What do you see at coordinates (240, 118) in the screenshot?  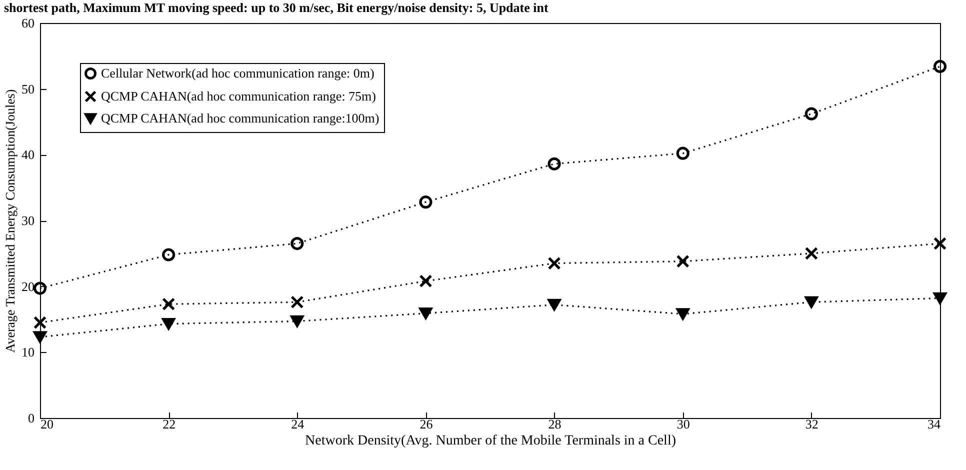 I see `legend-label: QCMP CAHAN(ad hoc communication range:100m)` at bounding box center [240, 118].